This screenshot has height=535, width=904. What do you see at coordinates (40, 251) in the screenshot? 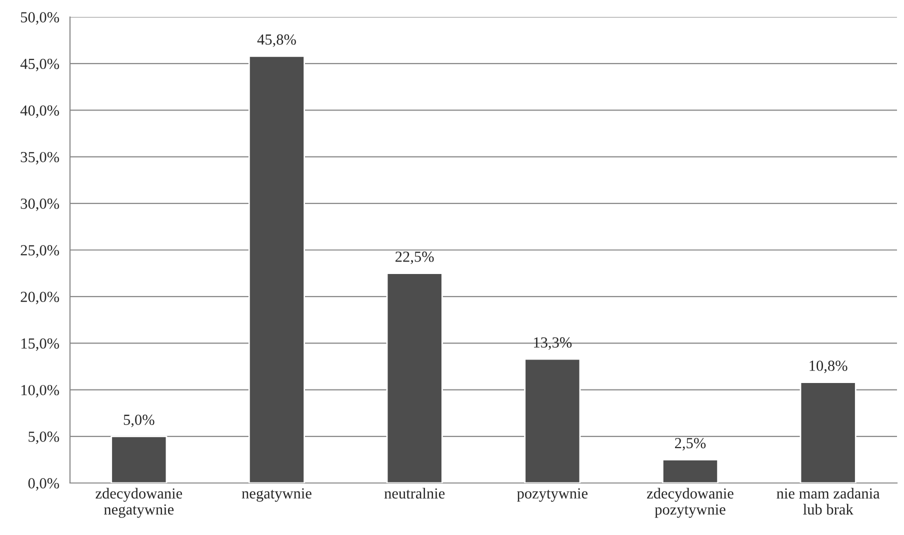
I see `y-tick-label: 25,0%` at bounding box center [40, 251].